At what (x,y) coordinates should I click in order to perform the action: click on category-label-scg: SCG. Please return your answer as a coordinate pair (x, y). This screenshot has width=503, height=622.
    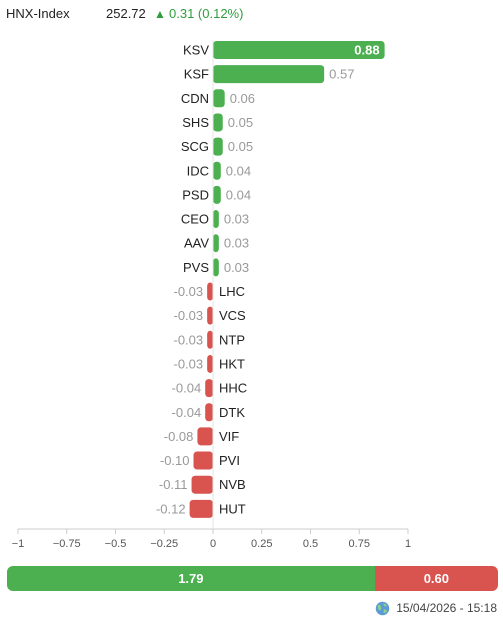
    Looking at the image, I should click on (195, 146).